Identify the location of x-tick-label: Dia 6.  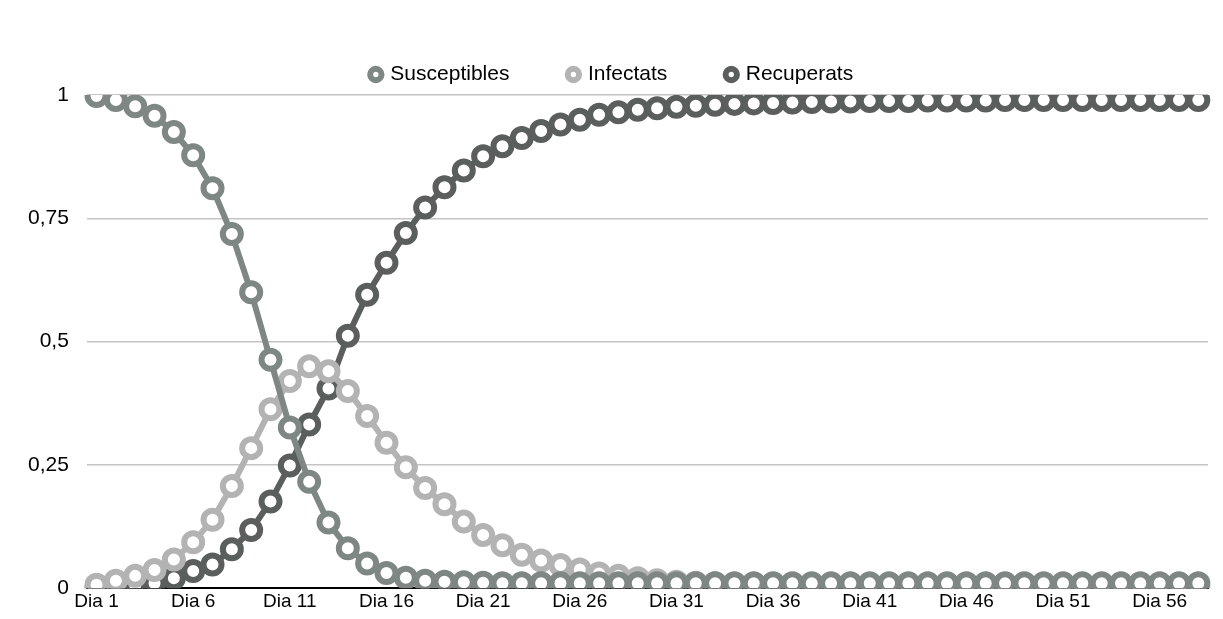
(193, 600).